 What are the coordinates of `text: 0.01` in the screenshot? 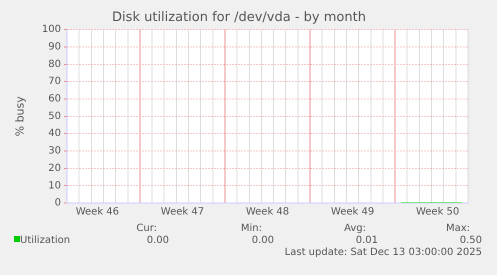 It's located at (367, 240).